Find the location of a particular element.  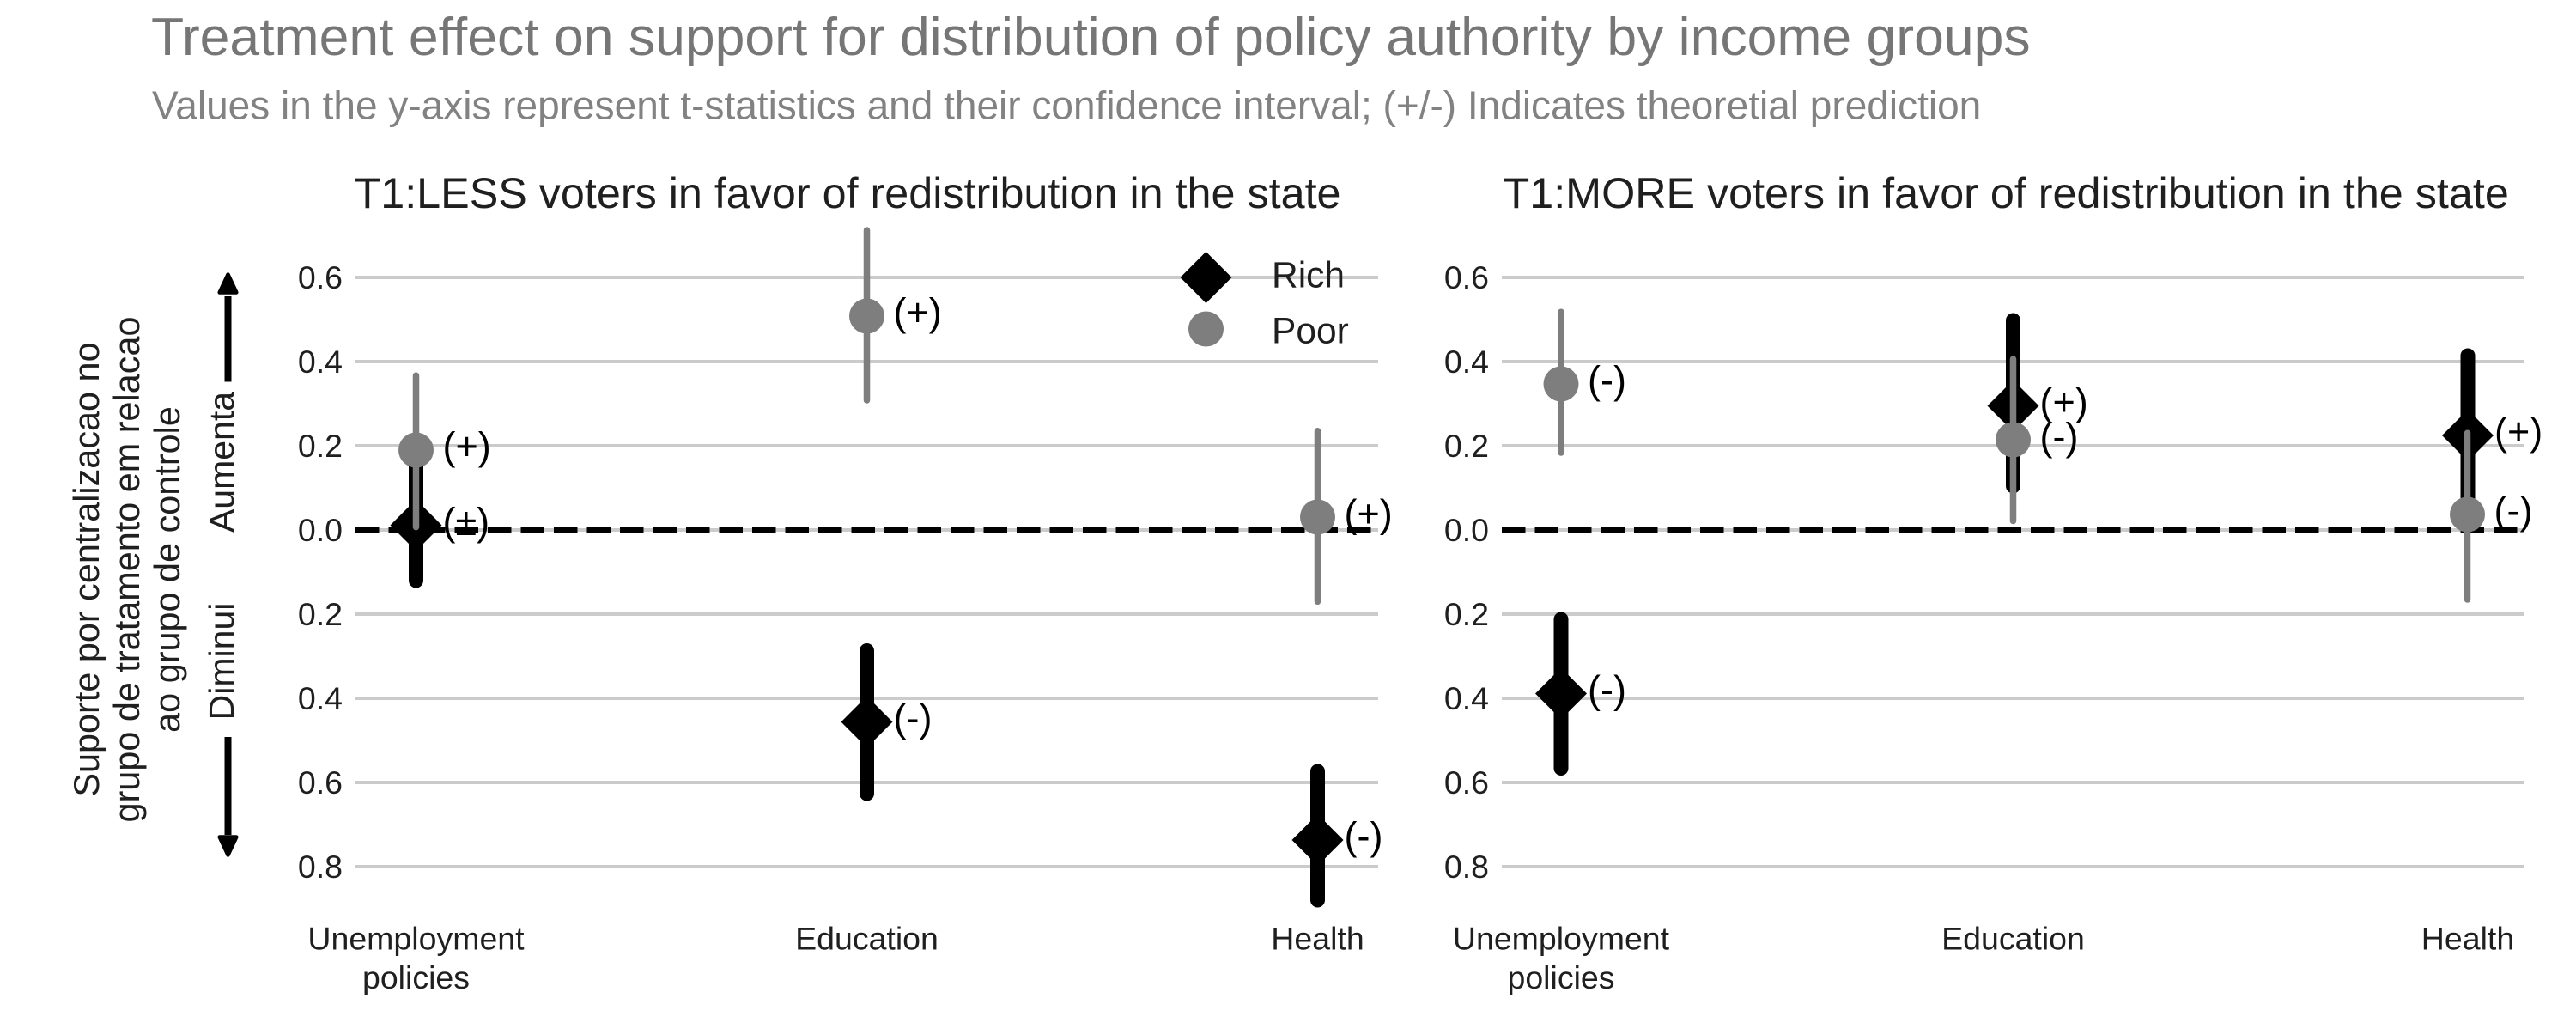

svg-text: Poor is located at coordinates (1310, 332).